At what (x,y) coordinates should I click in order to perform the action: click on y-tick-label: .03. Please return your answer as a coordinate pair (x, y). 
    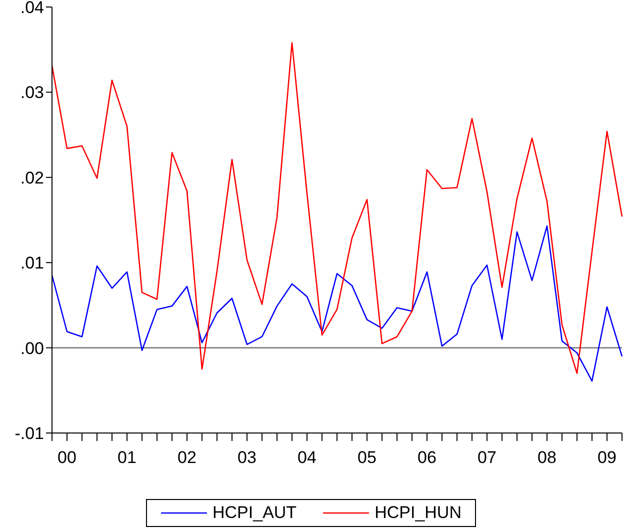
    Looking at the image, I should click on (32, 92).